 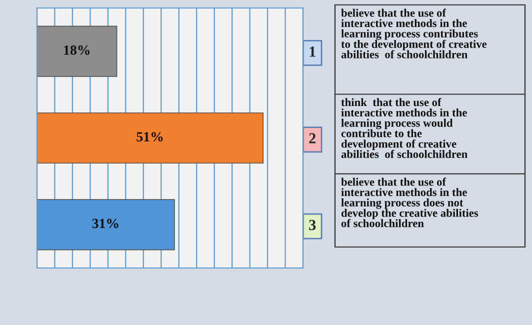 What do you see at coordinates (312, 138) in the screenshot?
I see `y-tick-label: 2` at bounding box center [312, 138].